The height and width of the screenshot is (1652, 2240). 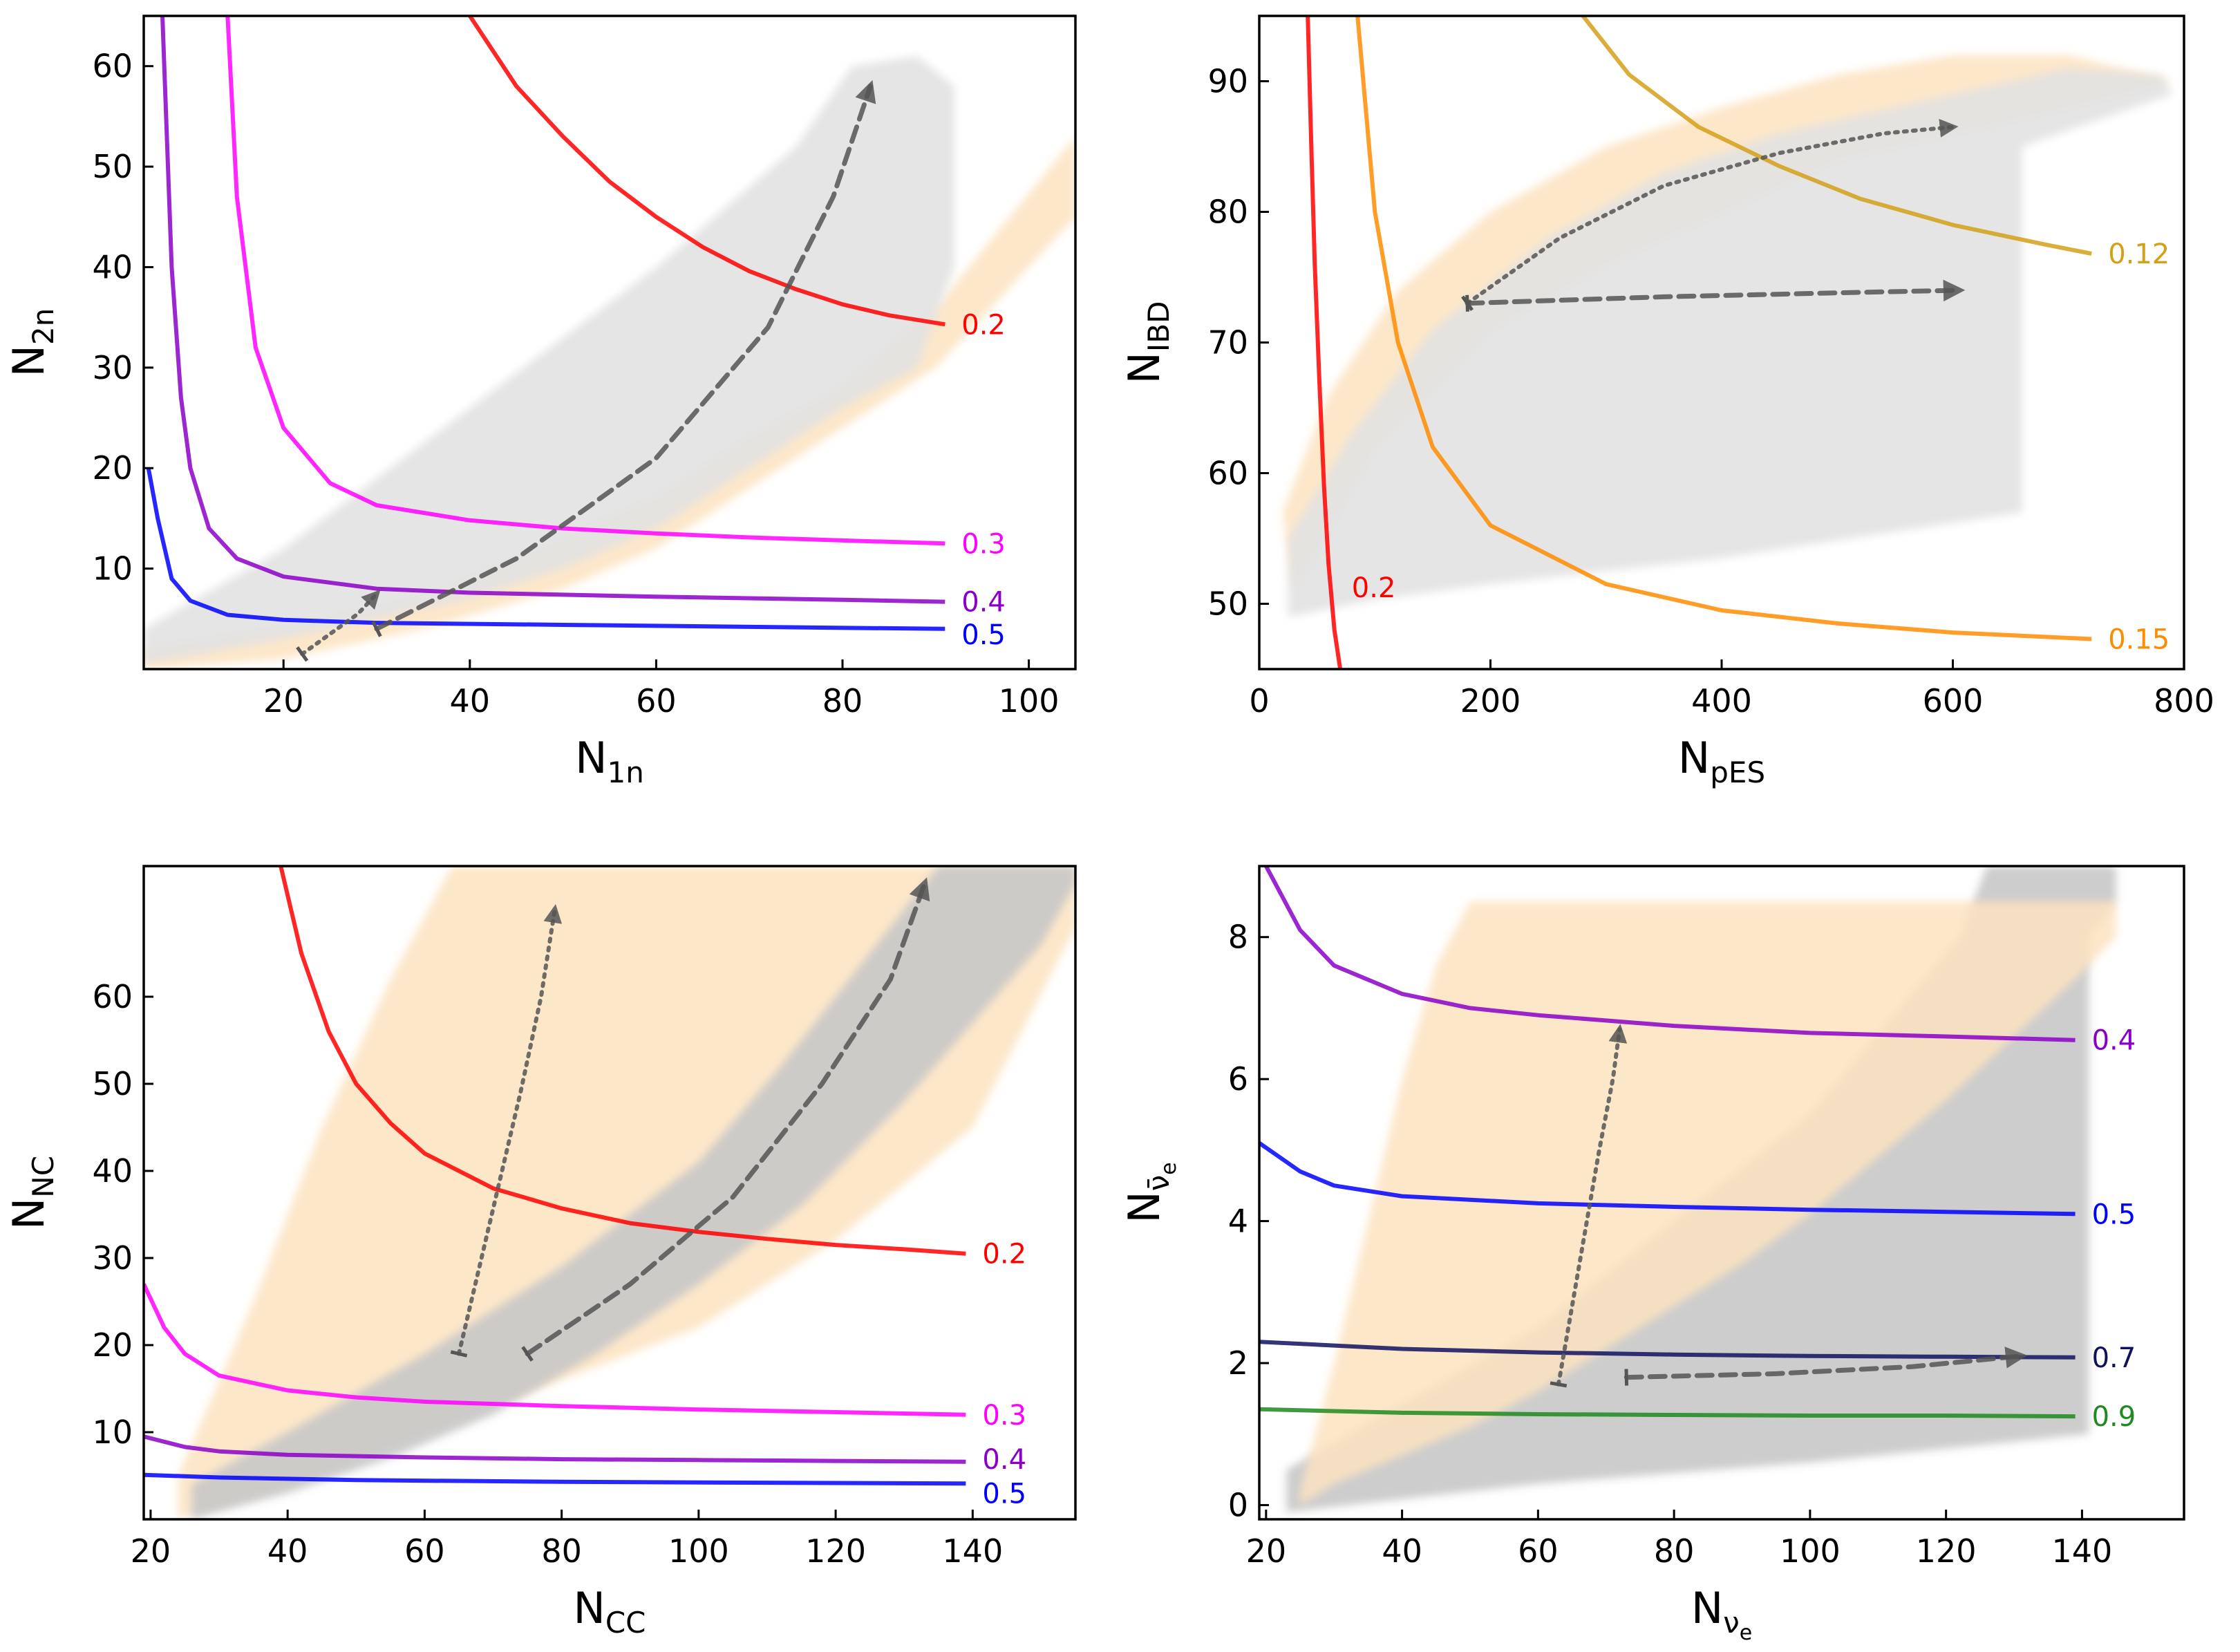 What do you see at coordinates (609, 1612) in the screenshot?
I see `x-axis-label: NCC` at bounding box center [609, 1612].